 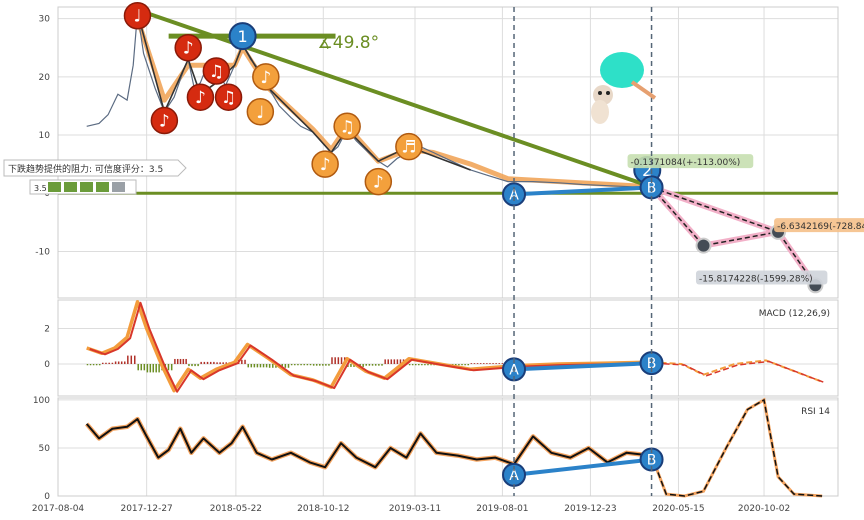 I want to click on x-tick-label: 2018-10-12, so click(x=323, y=509).